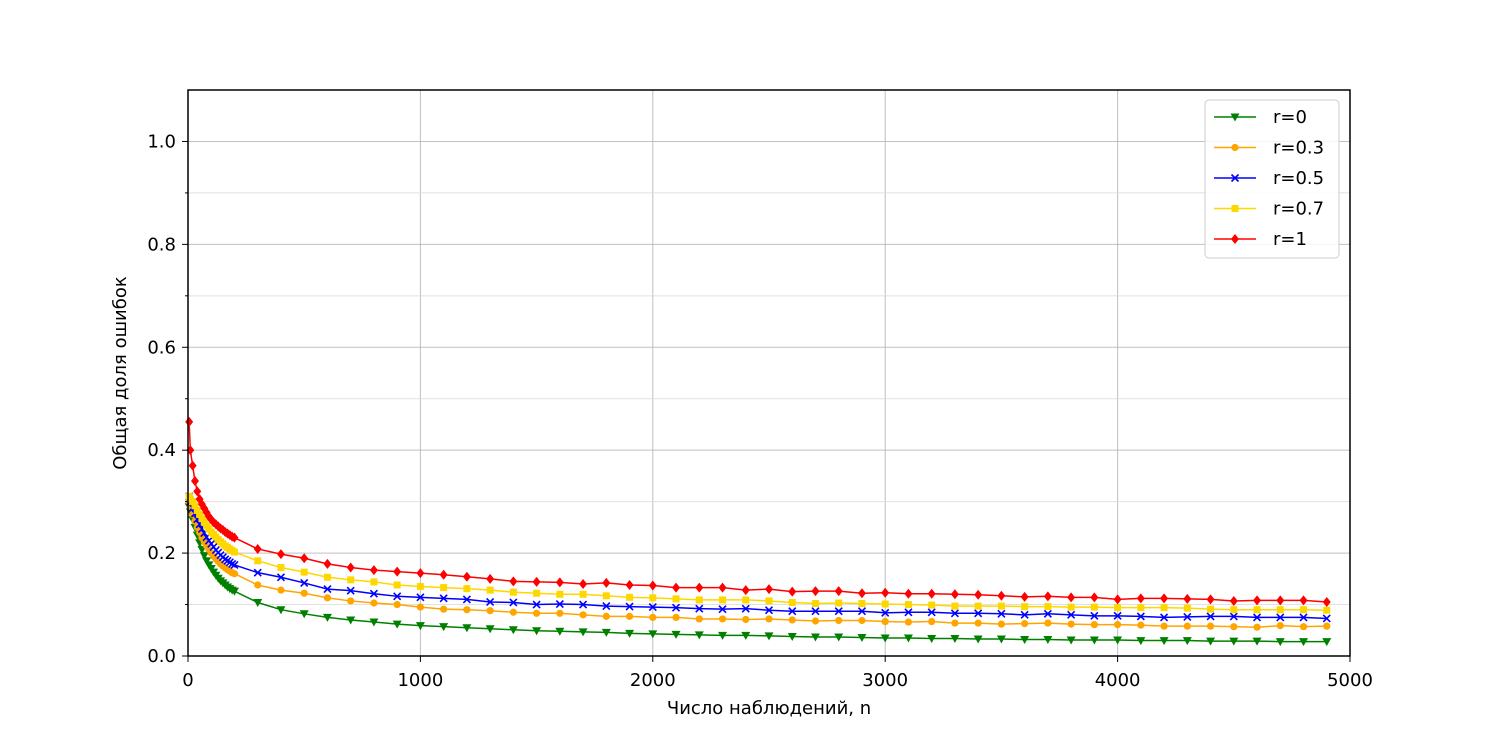  What do you see at coordinates (161, 244) in the screenshot?
I see `y-tick-label: 0.8` at bounding box center [161, 244].